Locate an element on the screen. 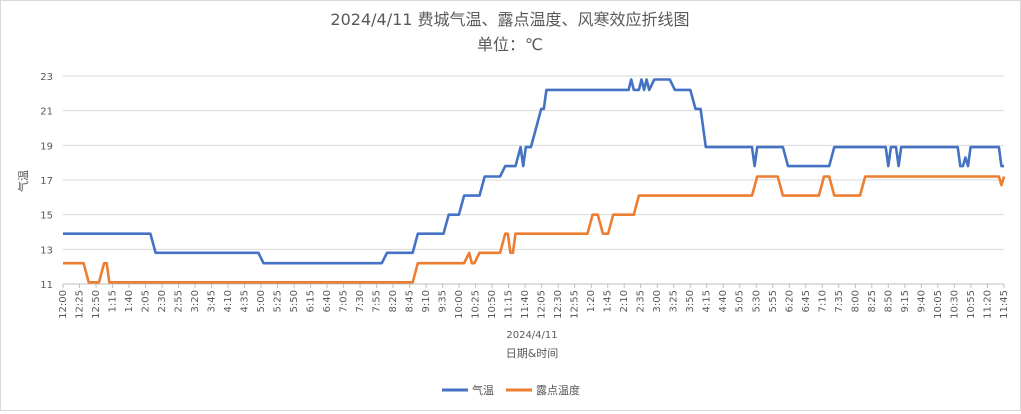 The height and width of the screenshot is (414, 1021). y-tick-label: 11 is located at coordinates (46, 285).